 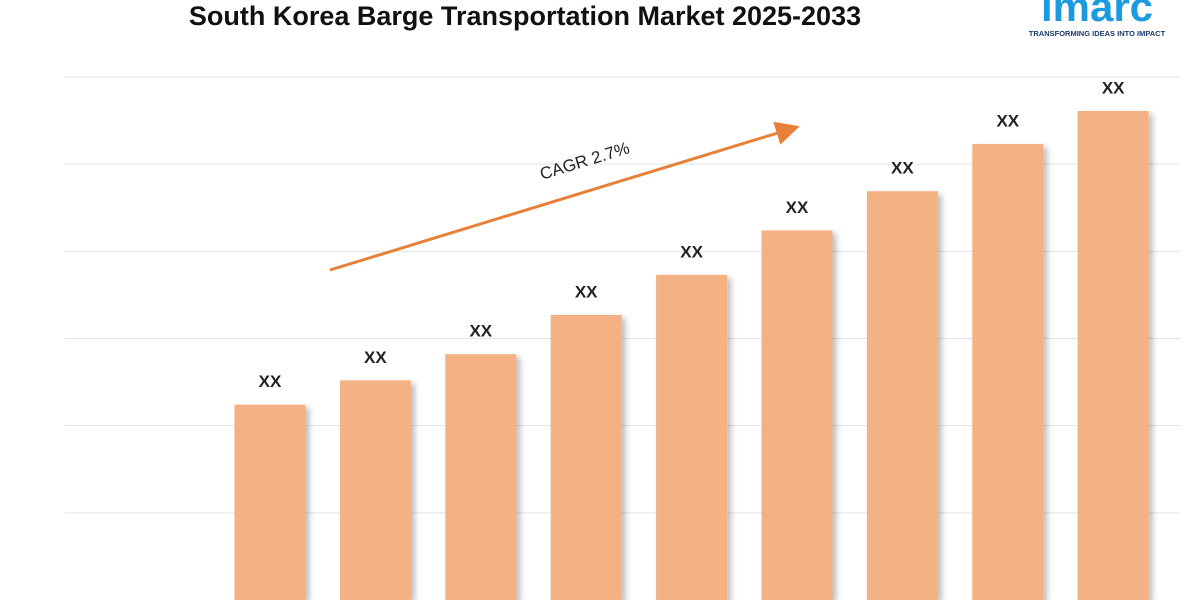 What do you see at coordinates (585, 160) in the screenshot?
I see `cagr-label: CAGR 2.7%` at bounding box center [585, 160].